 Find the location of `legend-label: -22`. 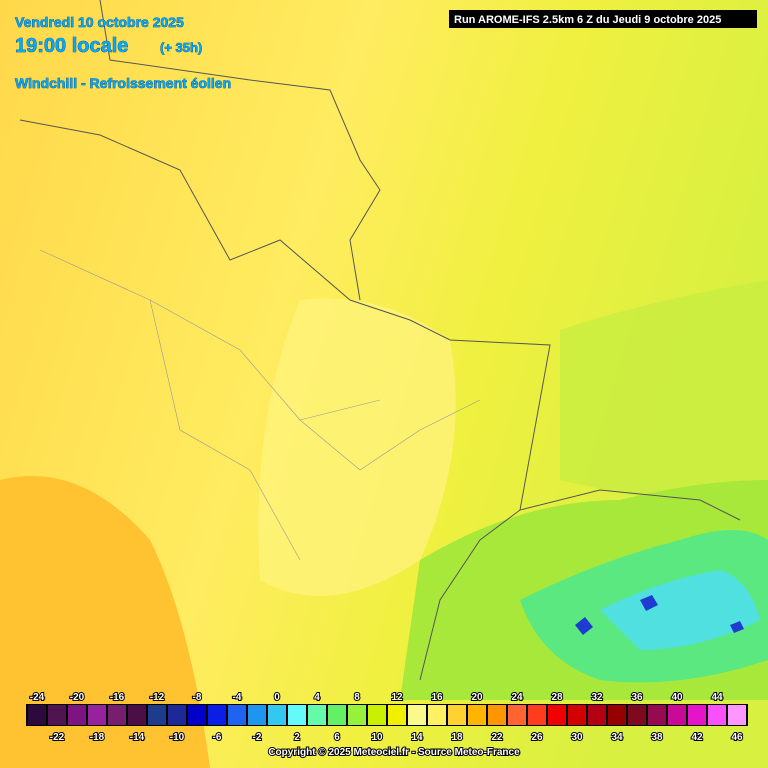

legend-label: -22 is located at coordinates (57, 737).